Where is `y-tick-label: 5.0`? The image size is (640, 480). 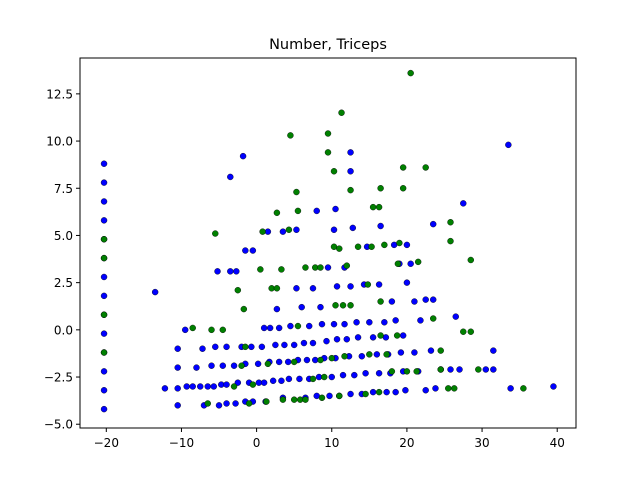 y-tick-label: 5.0 is located at coordinates (63, 236).